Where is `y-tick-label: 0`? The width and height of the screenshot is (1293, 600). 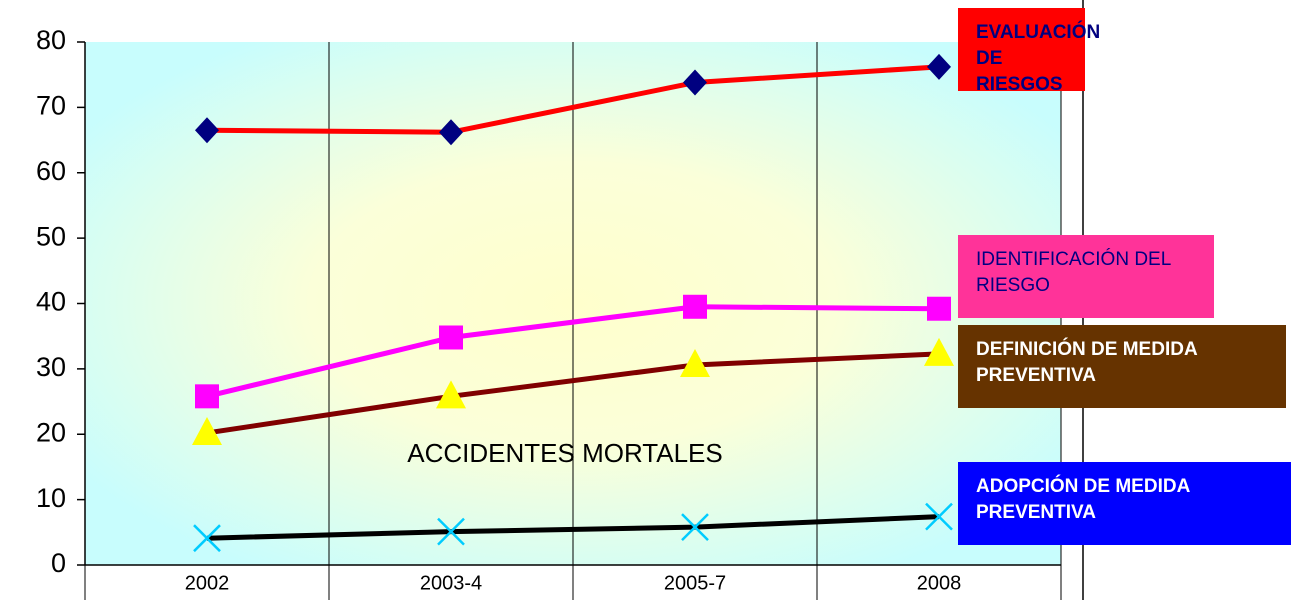 y-tick-label: 0 is located at coordinates (58, 563).